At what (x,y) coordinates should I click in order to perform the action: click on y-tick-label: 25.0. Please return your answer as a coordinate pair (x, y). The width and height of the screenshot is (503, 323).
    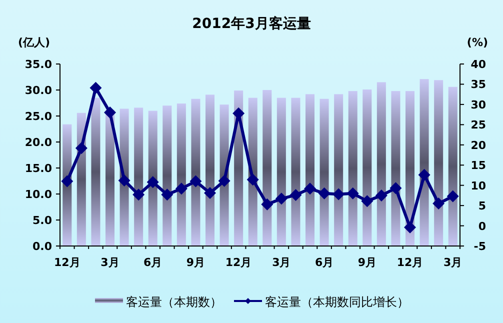
    Looking at the image, I should click on (38, 116).